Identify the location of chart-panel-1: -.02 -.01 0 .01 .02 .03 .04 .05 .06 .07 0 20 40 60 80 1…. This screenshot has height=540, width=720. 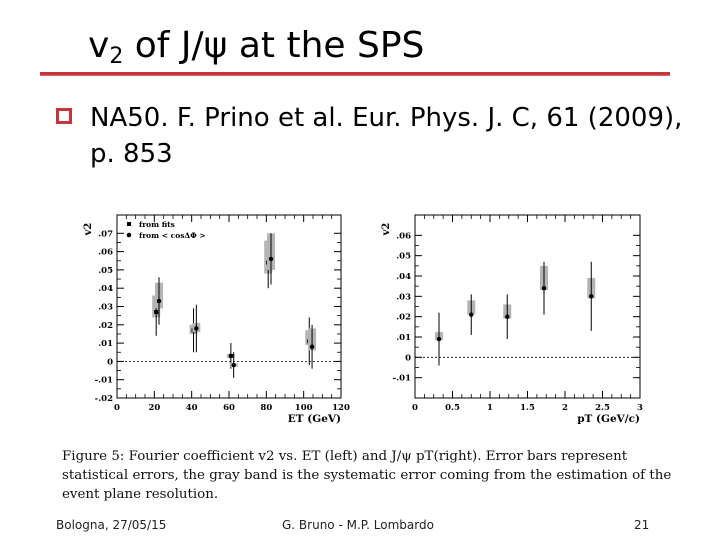
(216, 319).